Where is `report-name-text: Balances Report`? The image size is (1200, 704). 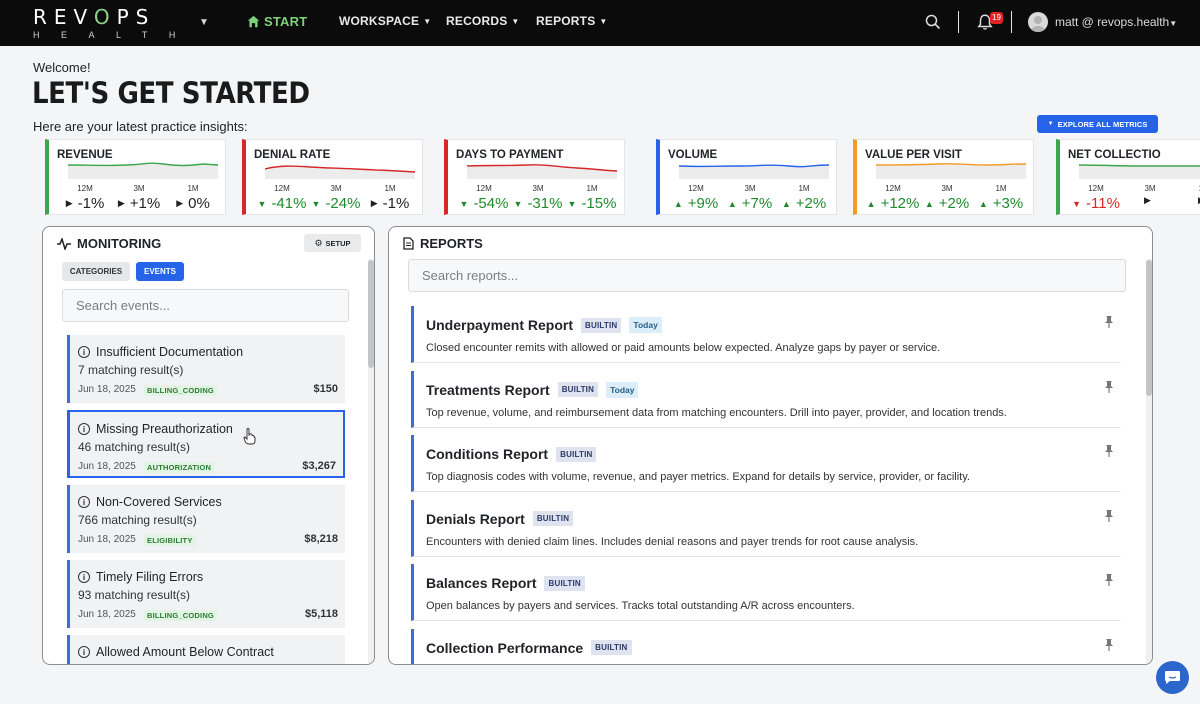
report-name-text: Balances Report is located at coordinates (481, 583).